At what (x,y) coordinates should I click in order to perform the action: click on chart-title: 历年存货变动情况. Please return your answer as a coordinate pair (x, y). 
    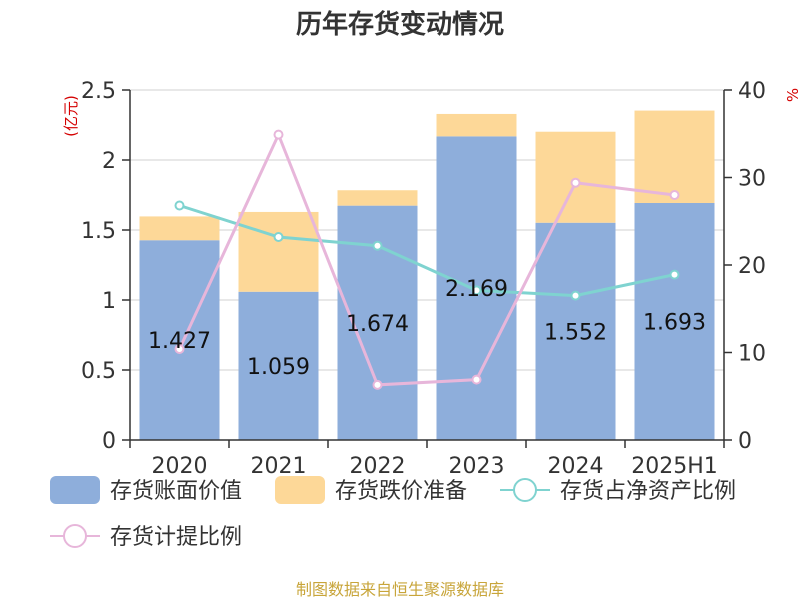
    Looking at the image, I should click on (400, 24).